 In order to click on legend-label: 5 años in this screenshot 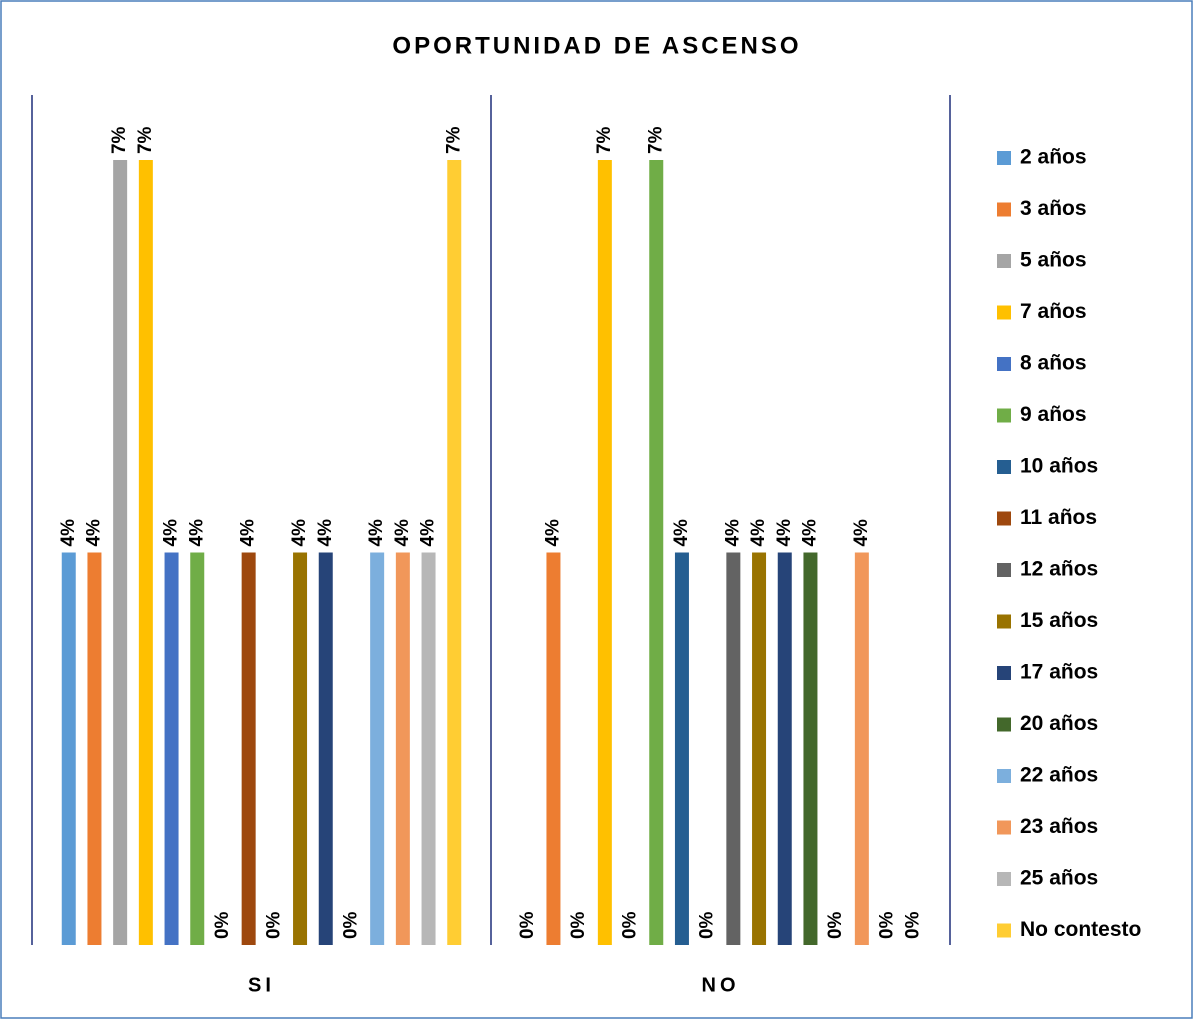, I will do `click(1053, 260)`.